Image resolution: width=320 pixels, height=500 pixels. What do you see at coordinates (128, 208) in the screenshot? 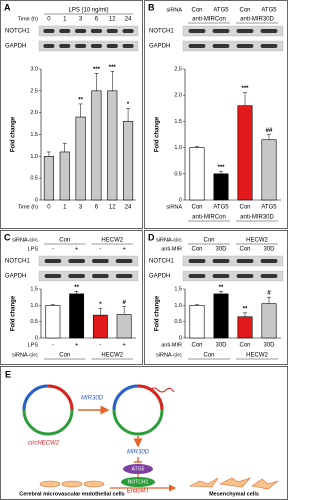
I see `x-tick-label: 24` at bounding box center [128, 208].